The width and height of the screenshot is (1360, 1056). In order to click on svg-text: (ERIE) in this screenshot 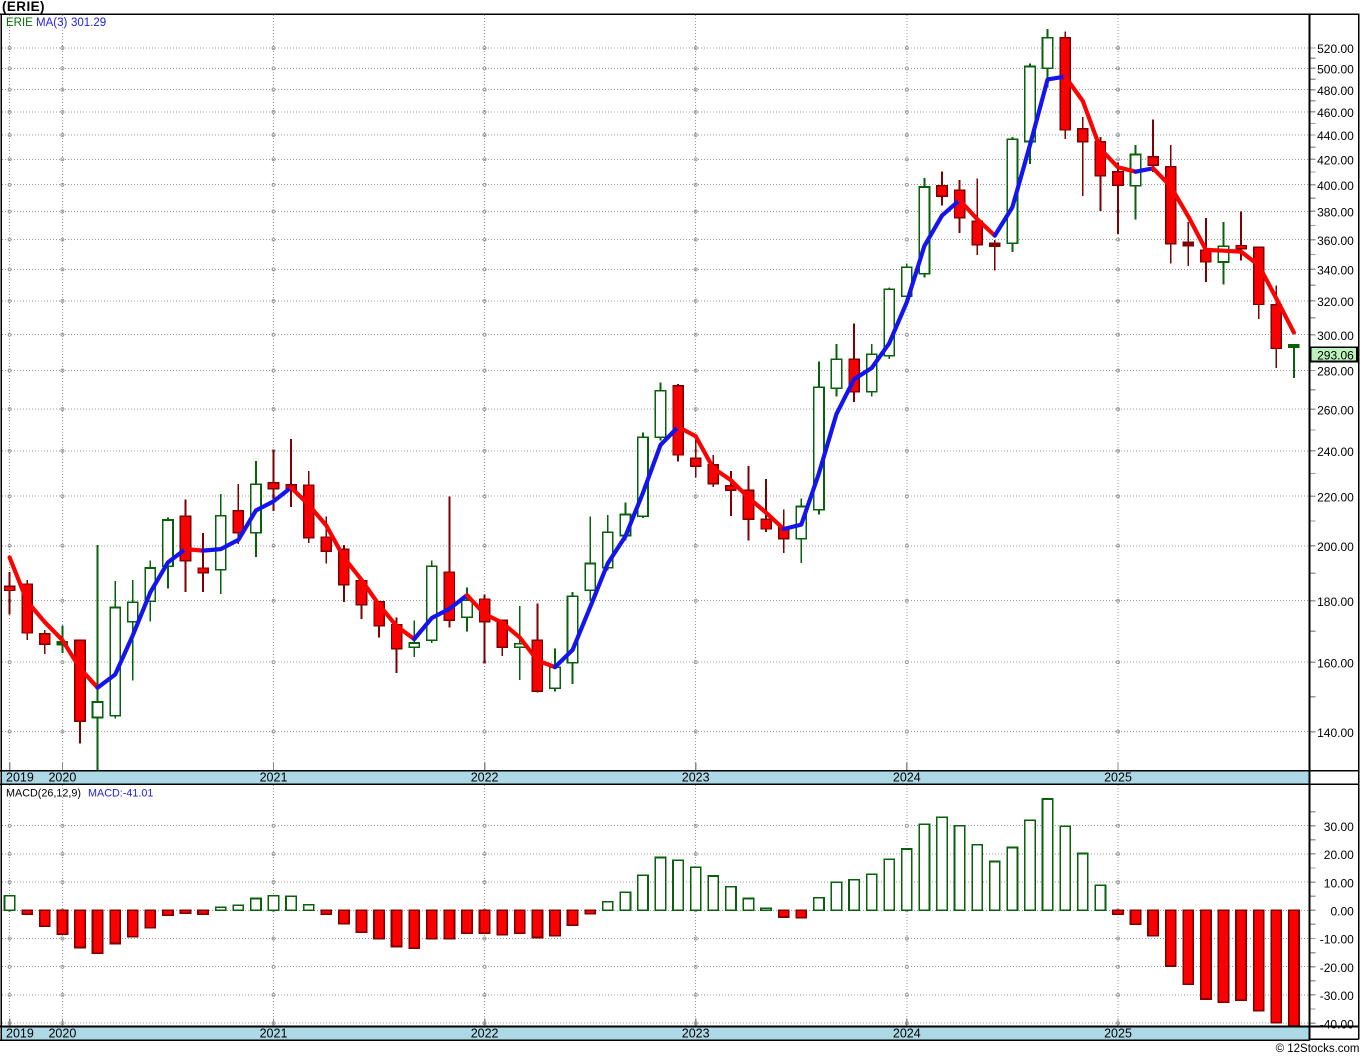, I will do `click(23, 7)`.